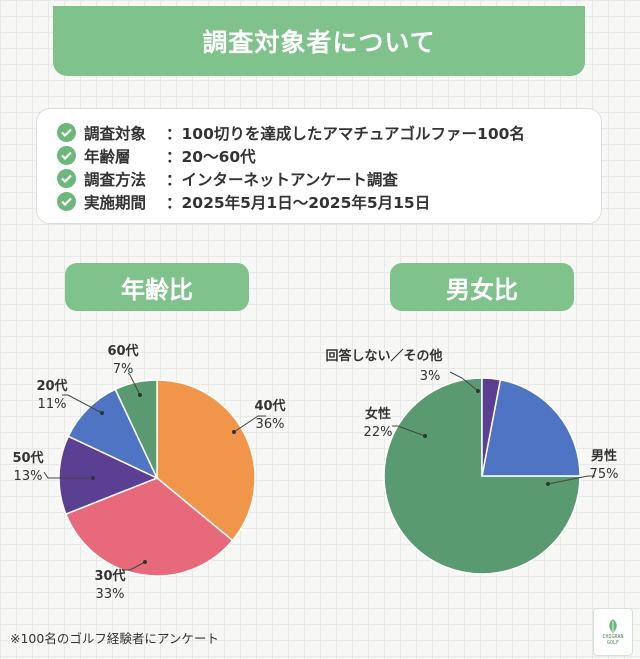 This screenshot has width=640, height=659. I want to click on brand-logo: CHIGRAN GOLF, so click(613, 632).